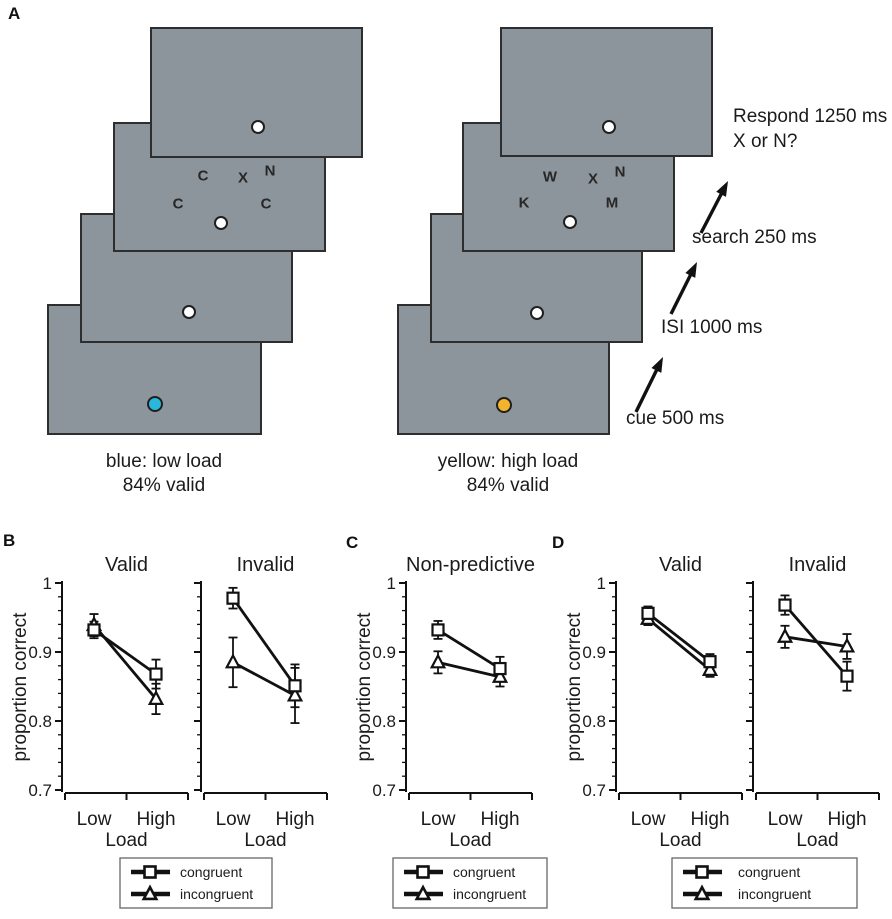 This screenshot has height=919, width=892. I want to click on low-load-caption-line2: 84% valid, so click(164, 485).